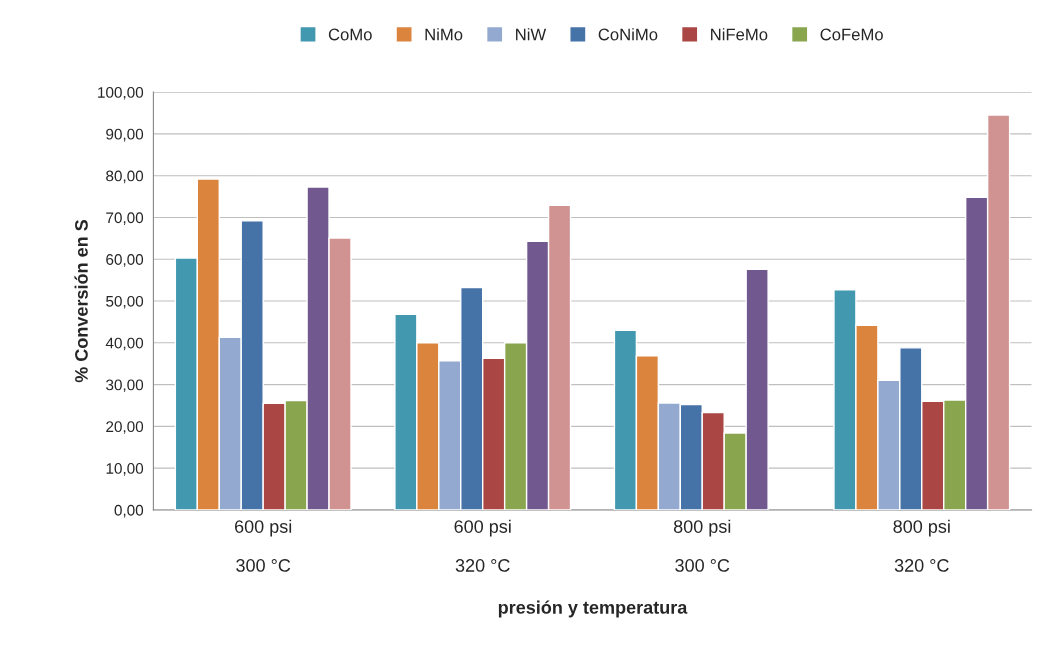  Describe the element at coordinates (124, 344) in the screenshot. I see `y-tick-label: 40,00` at that location.